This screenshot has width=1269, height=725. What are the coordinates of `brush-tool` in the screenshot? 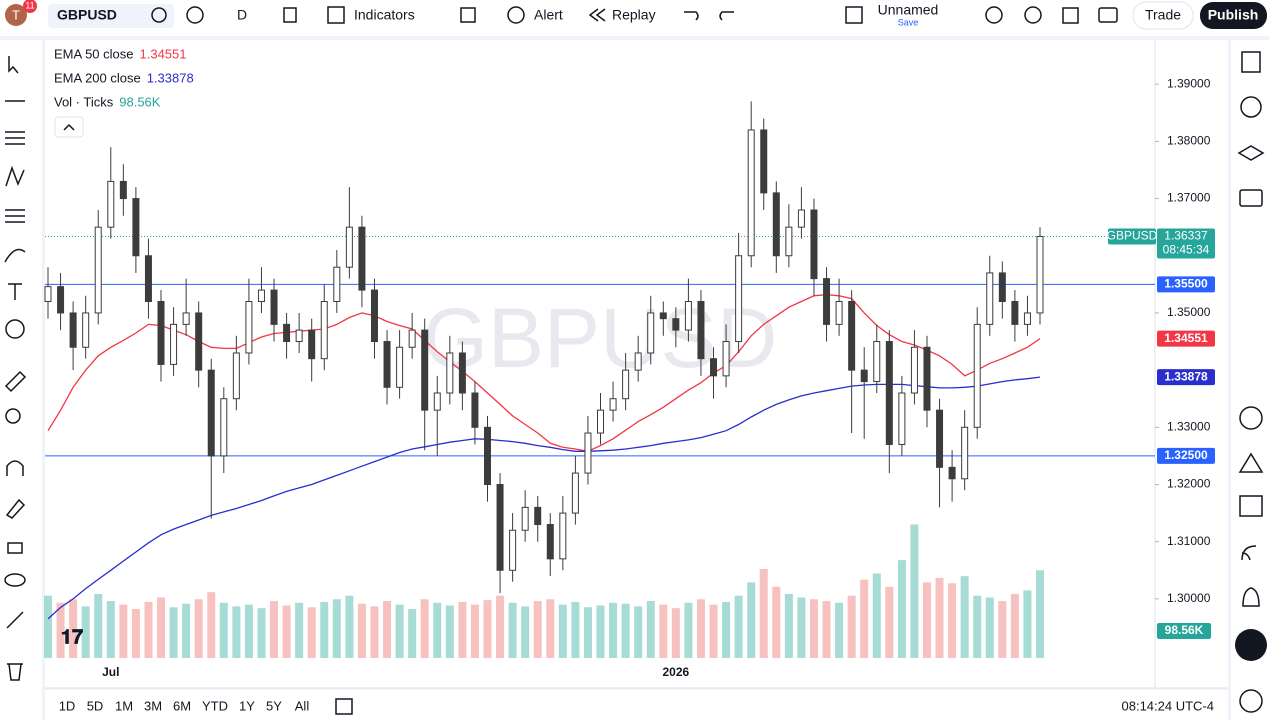 It's located at (15, 255).